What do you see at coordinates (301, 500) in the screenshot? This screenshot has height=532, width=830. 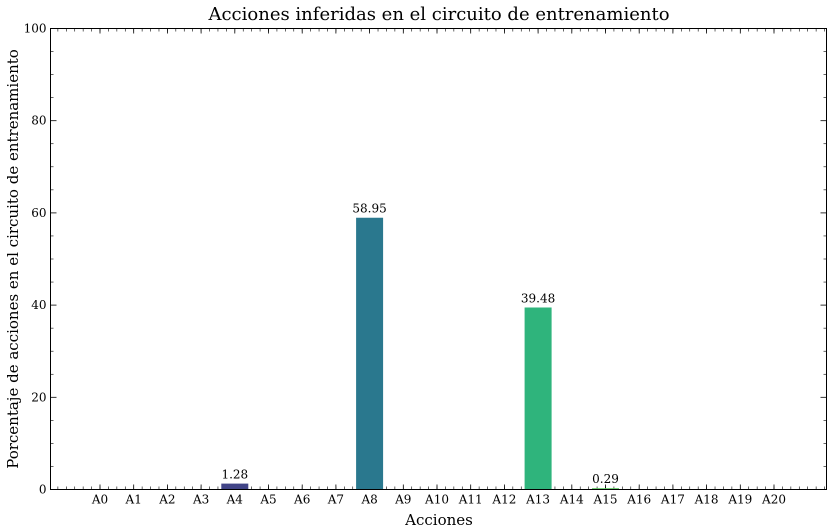 I see `x-tick-label-A6: A6` at bounding box center [301, 500].